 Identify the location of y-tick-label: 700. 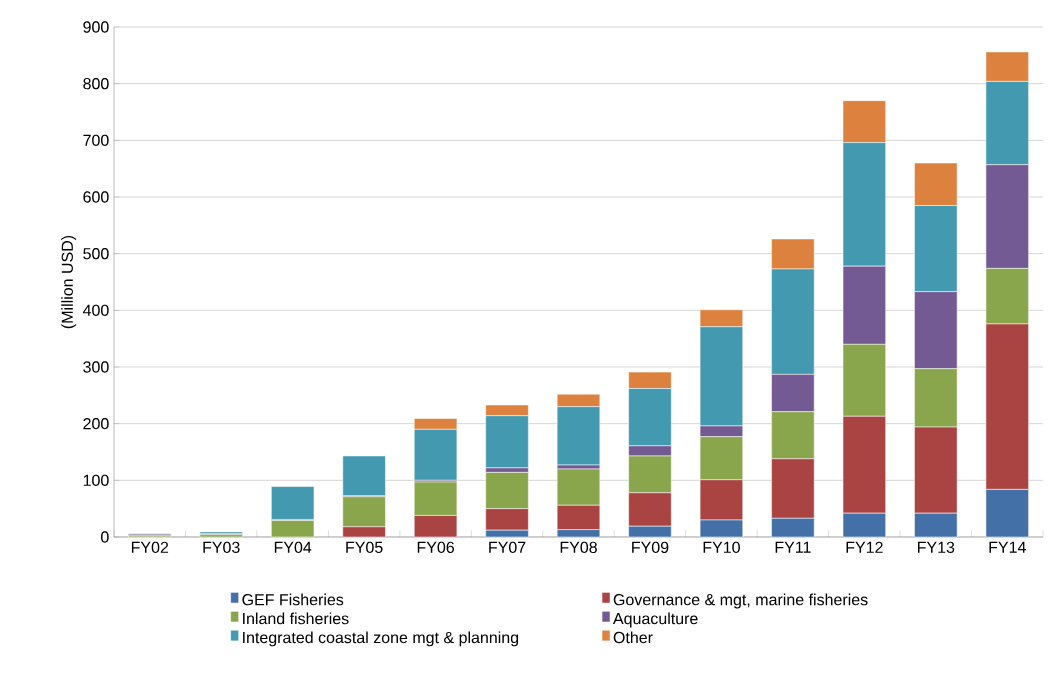
(96, 140).